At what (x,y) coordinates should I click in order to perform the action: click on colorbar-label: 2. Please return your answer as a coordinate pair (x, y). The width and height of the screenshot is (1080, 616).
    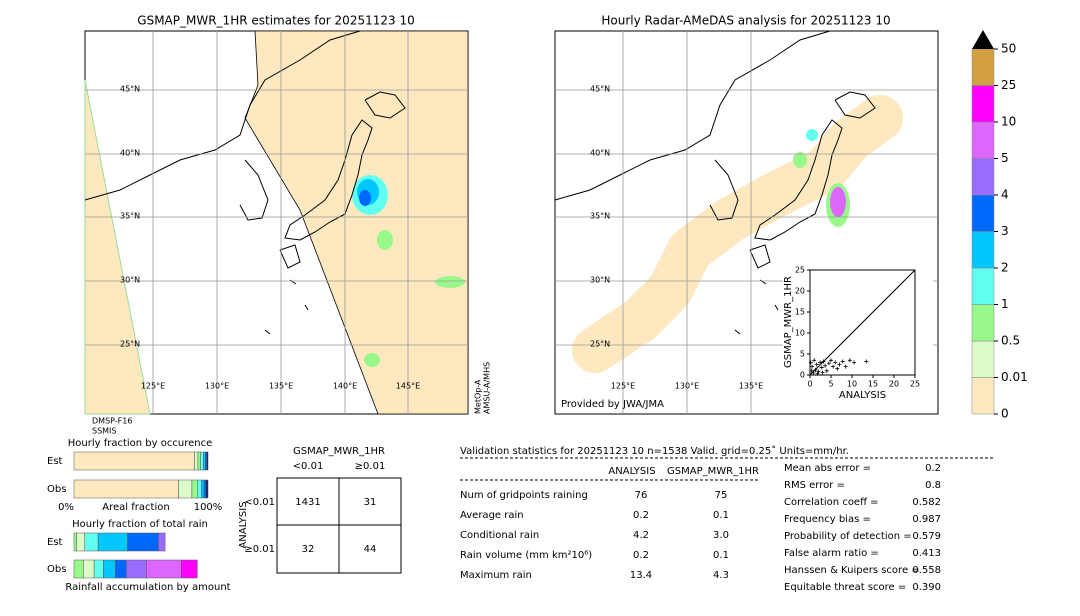
    Looking at the image, I should click on (1005, 268).